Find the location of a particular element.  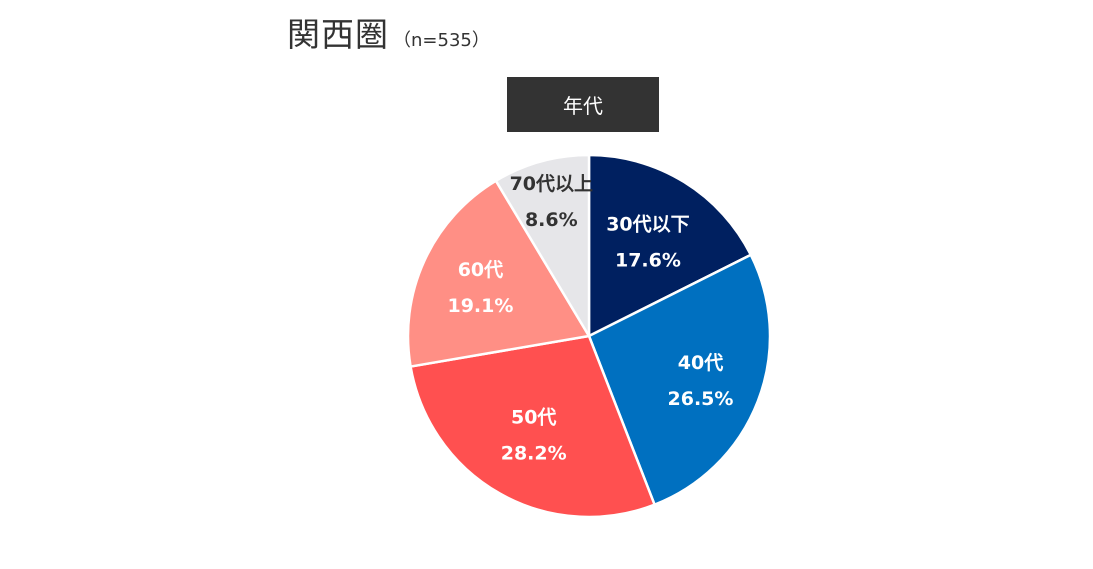

slice-category-label: 30代以下 is located at coordinates (647, 225).